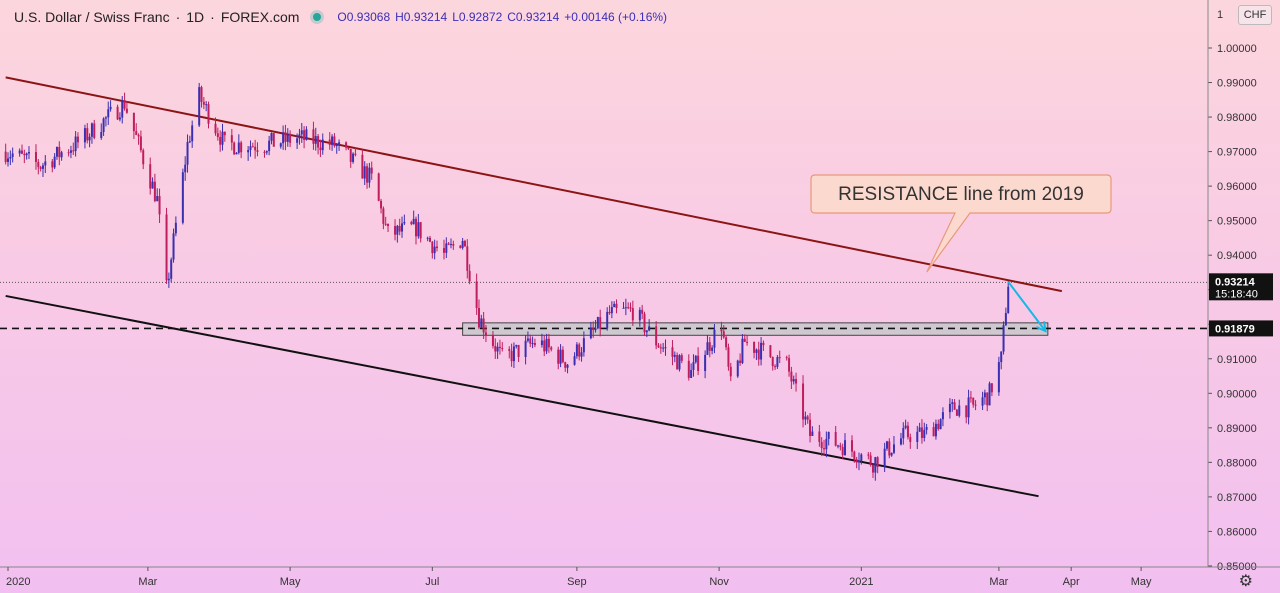  I want to click on open-value: O0.93068, so click(364, 17).